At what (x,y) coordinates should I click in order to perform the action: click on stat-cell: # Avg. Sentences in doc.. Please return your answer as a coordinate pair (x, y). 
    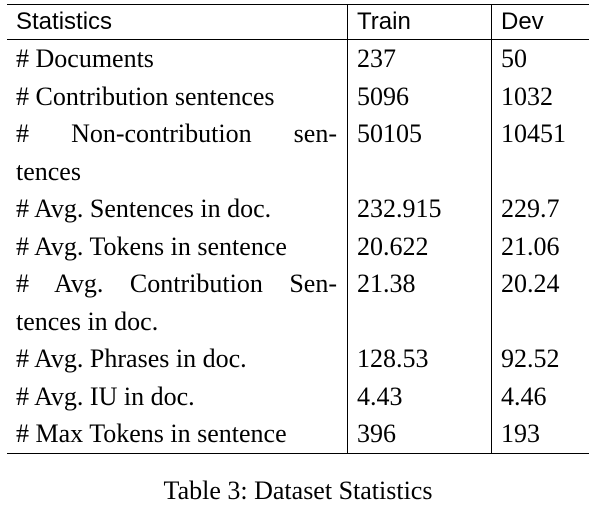
    Looking at the image, I should click on (144, 208).